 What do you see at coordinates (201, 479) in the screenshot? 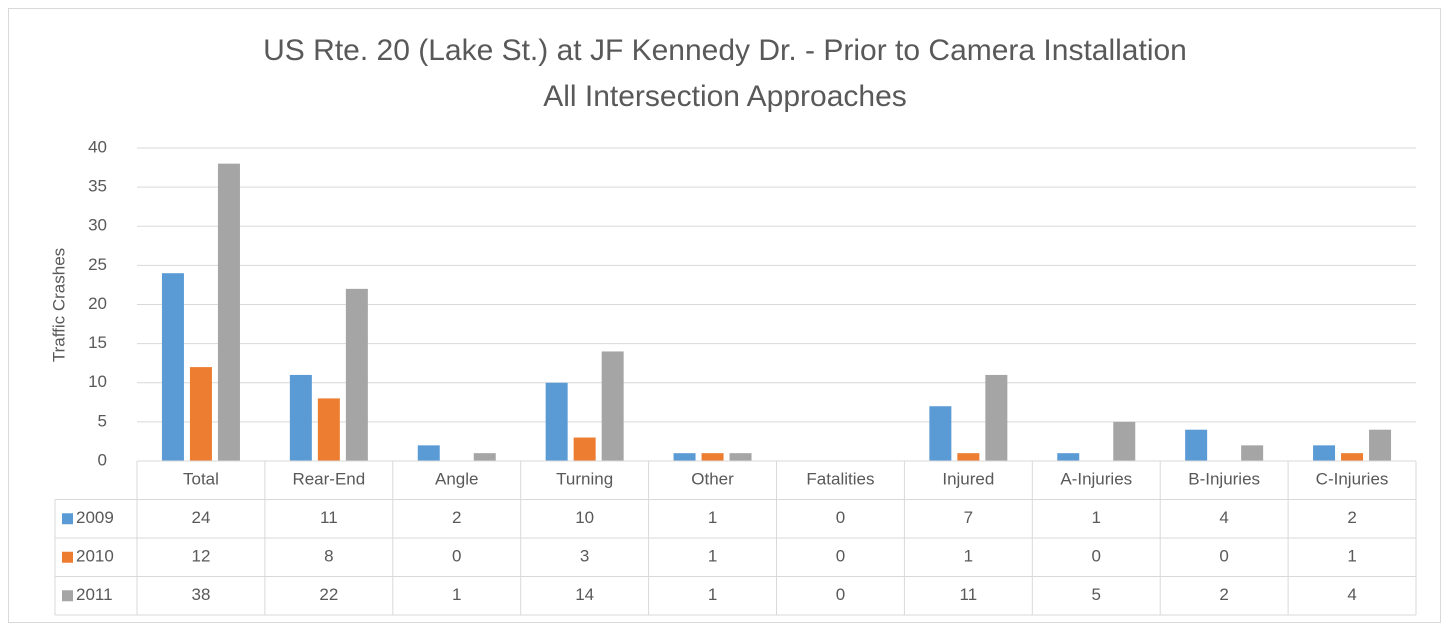
I see `x-tick-label: Total` at bounding box center [201, 479].